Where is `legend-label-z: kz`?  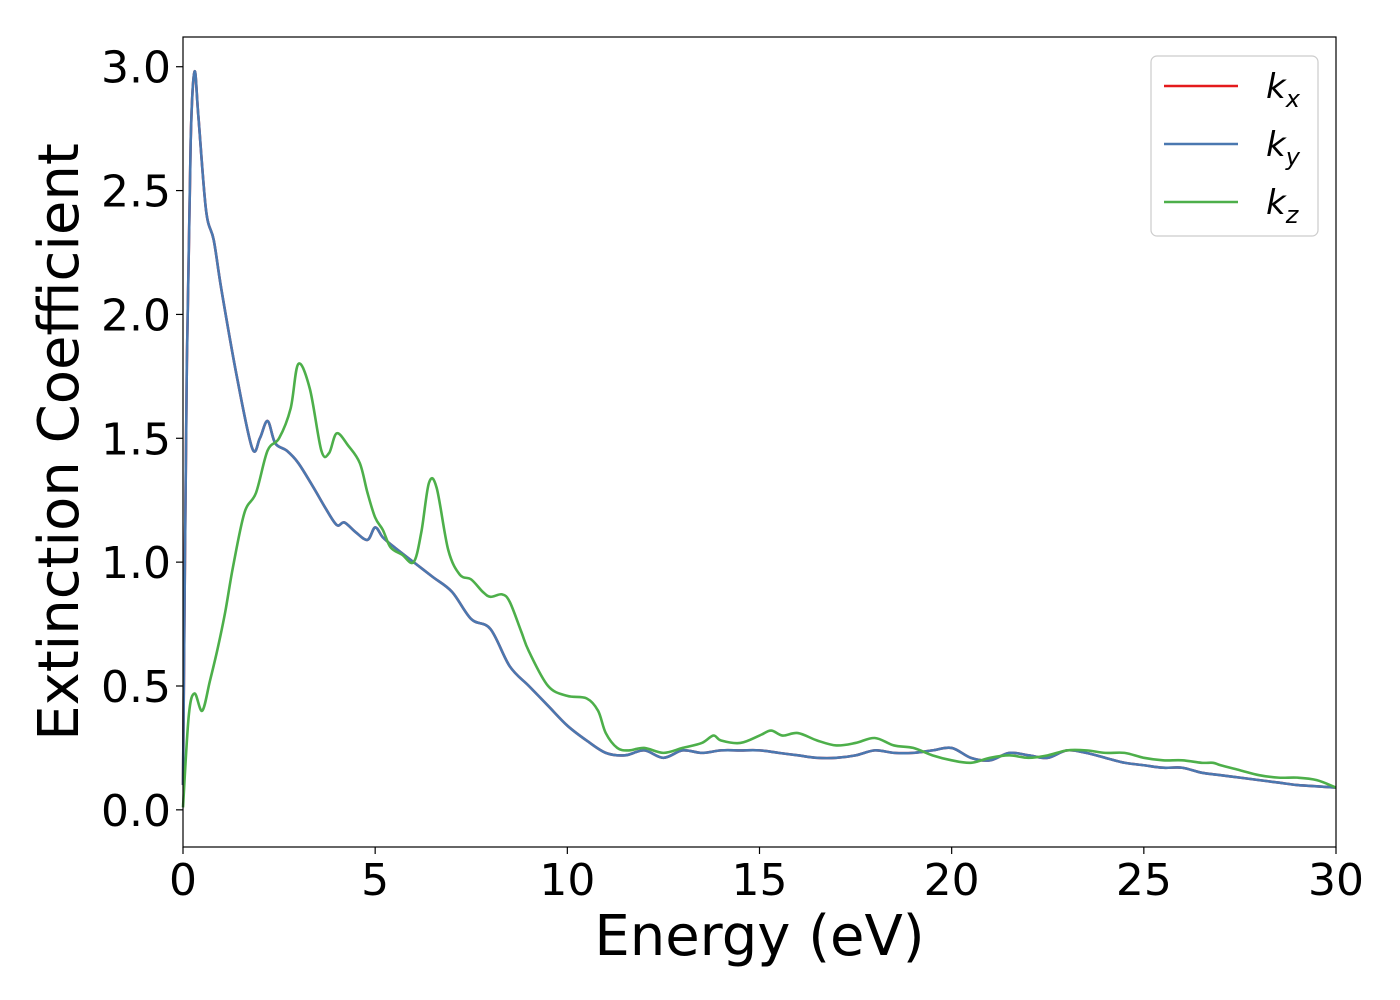 legend-label-z: kz is located at coordinates (1283, 206).